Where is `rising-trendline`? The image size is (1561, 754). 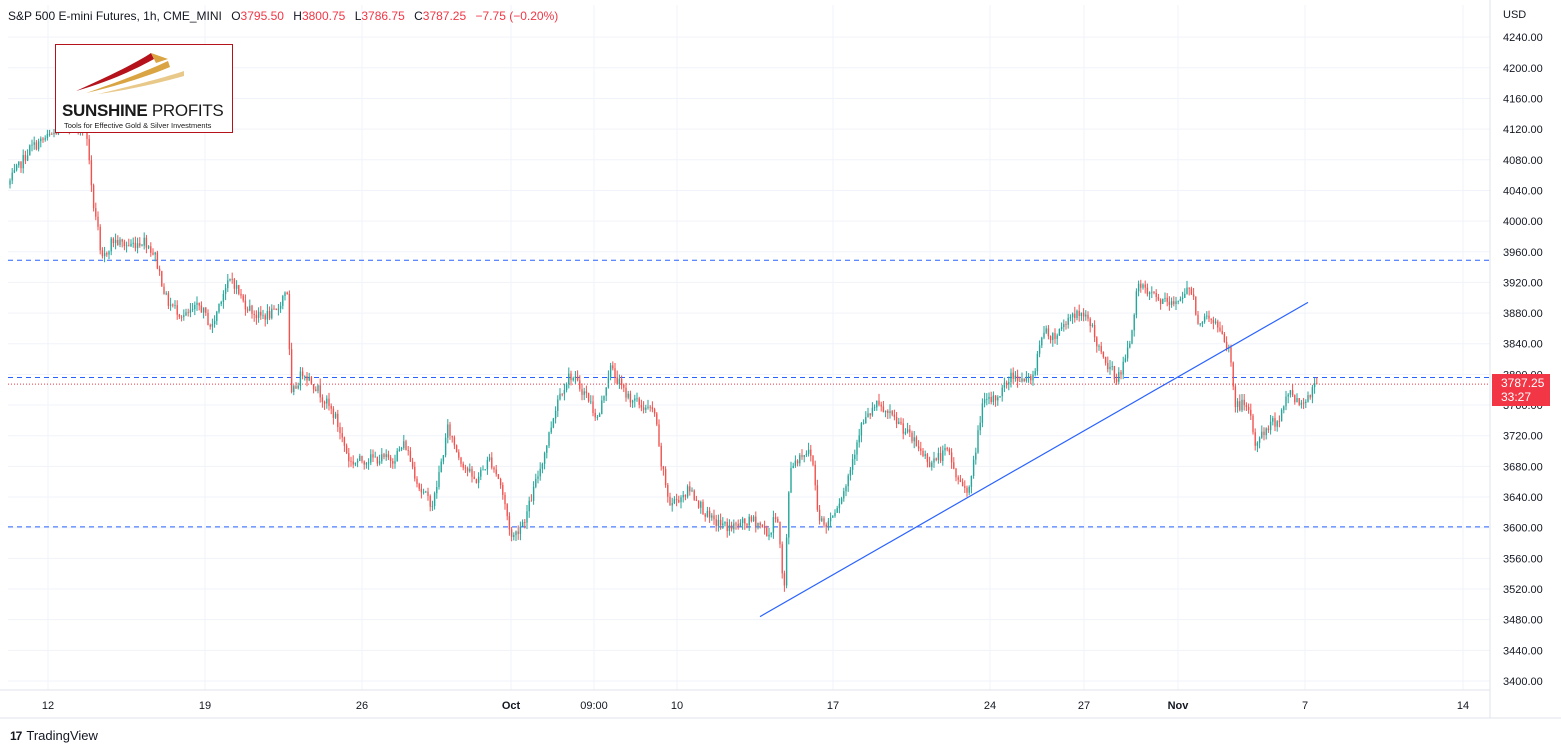
rising-trendline is located at coordinates (1034, 459).